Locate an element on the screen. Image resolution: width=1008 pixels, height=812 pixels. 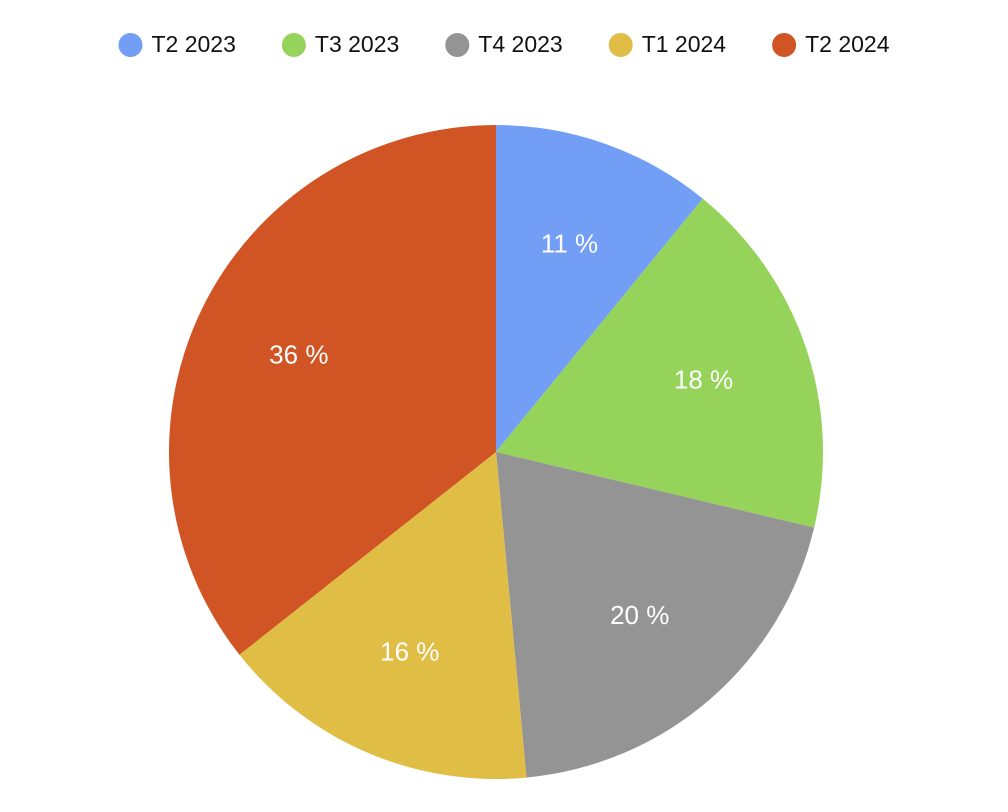
slice-label: 11 % is located at coordinates (569, 243).